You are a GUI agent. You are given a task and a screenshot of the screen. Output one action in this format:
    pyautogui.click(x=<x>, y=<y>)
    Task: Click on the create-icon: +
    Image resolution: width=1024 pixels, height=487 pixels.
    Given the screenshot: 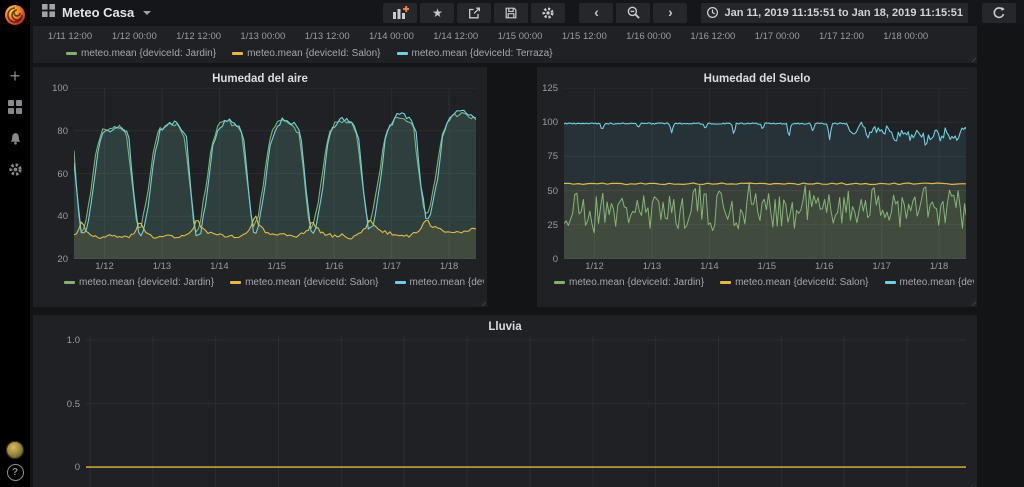 What is the action you would take?
    pyautogui.click(x=15, y=76)
    